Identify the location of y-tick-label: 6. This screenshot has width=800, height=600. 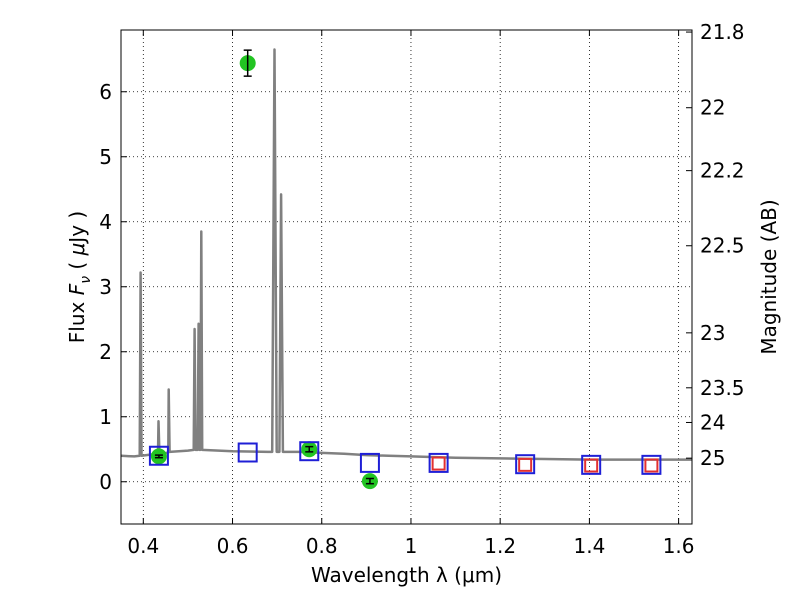
(105, 92).